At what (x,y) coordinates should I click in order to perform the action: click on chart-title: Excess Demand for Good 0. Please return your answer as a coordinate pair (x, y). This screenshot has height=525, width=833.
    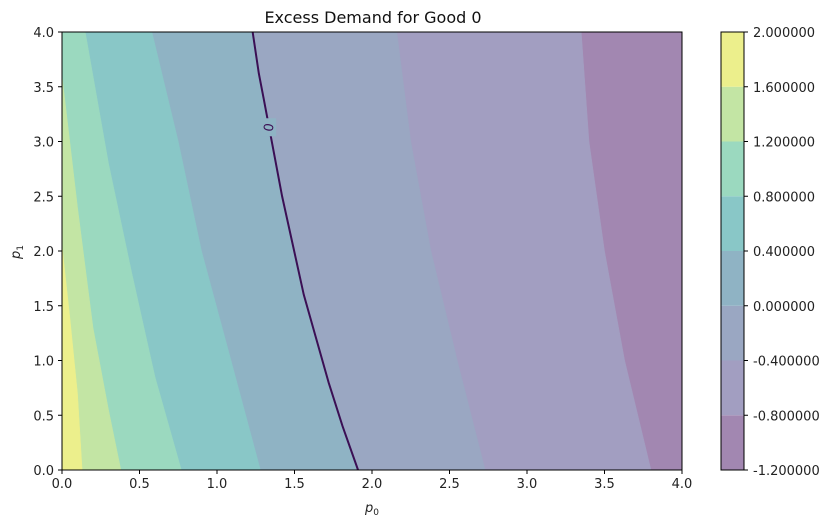
    Looking at the image, I should click on (372, 17).